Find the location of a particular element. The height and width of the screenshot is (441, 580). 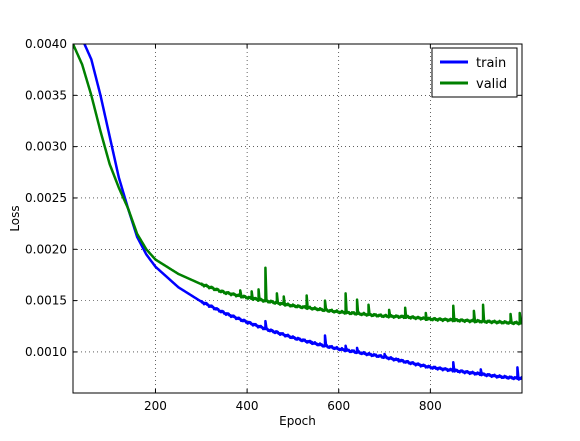

y-tick-label: 0.0025 is located at coordinates (46, 198).